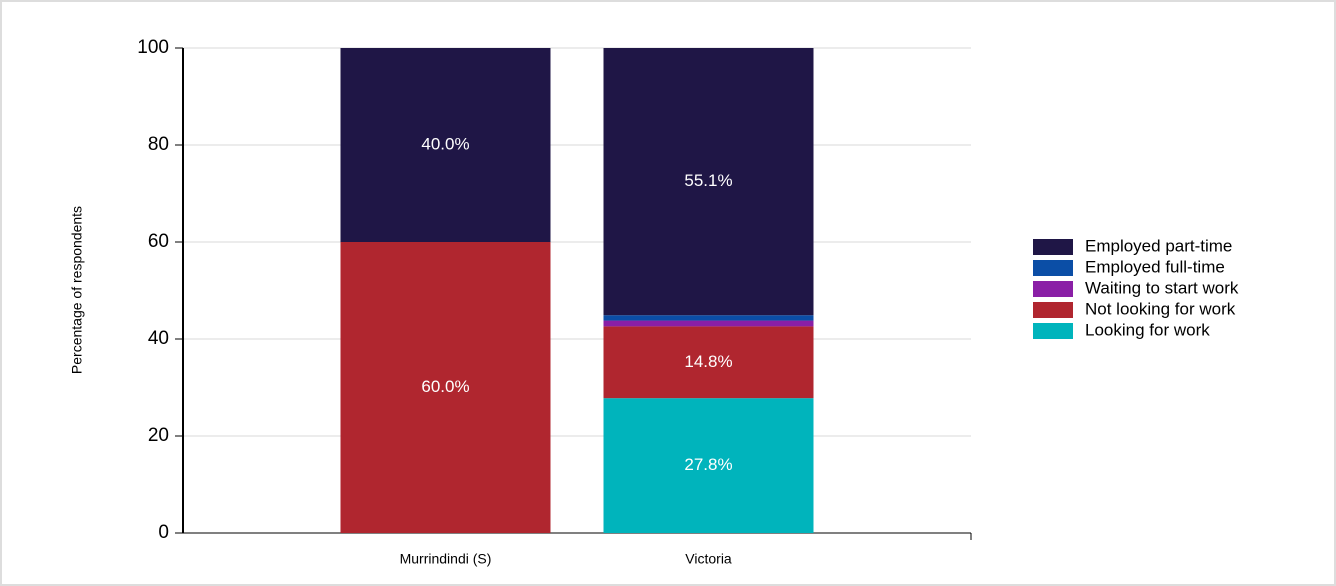  I want to click on data-label: 55.1%, so click(708, 180).